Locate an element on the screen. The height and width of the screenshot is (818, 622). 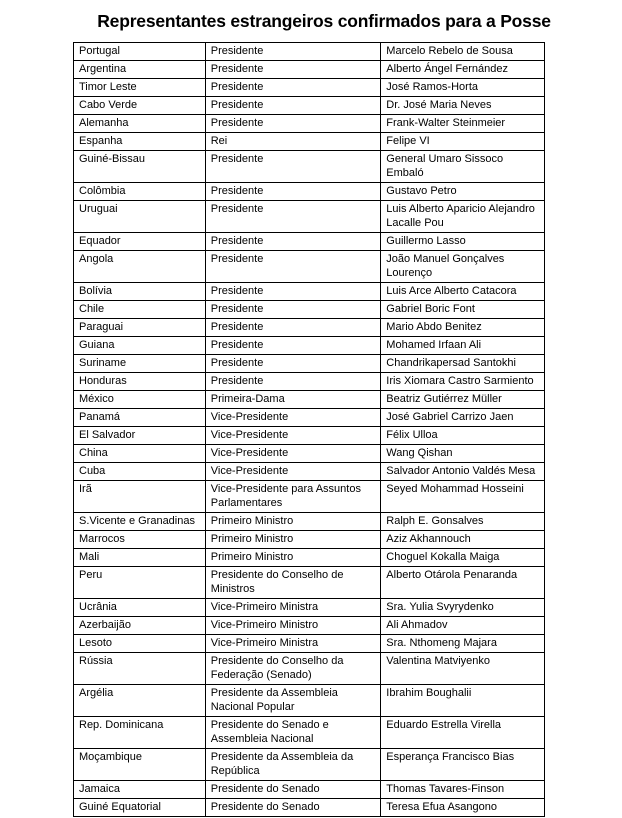
name-cell: Mario Abdo Benitez is located at coordinates (462, 327).